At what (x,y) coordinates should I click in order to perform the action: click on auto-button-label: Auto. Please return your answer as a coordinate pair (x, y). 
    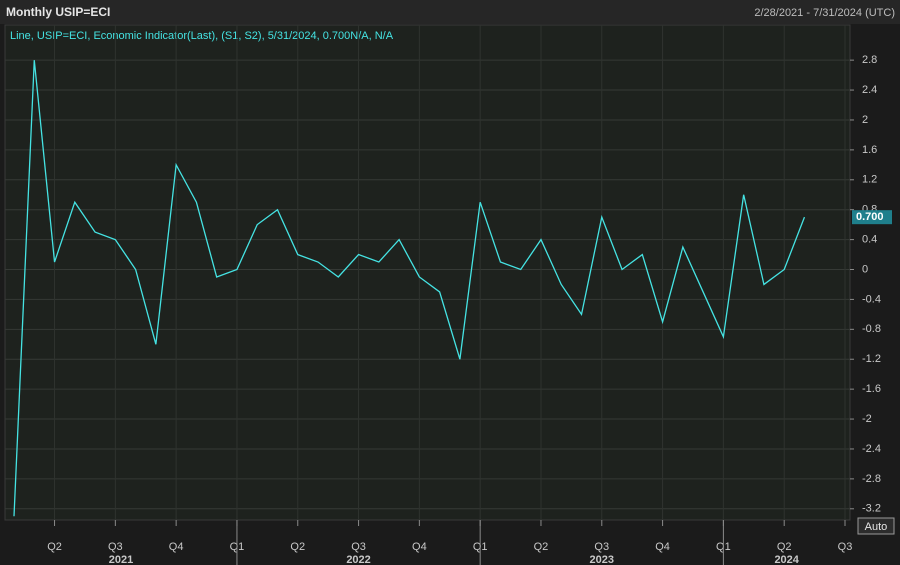
    Looking at the image, I should click on (876, 527).